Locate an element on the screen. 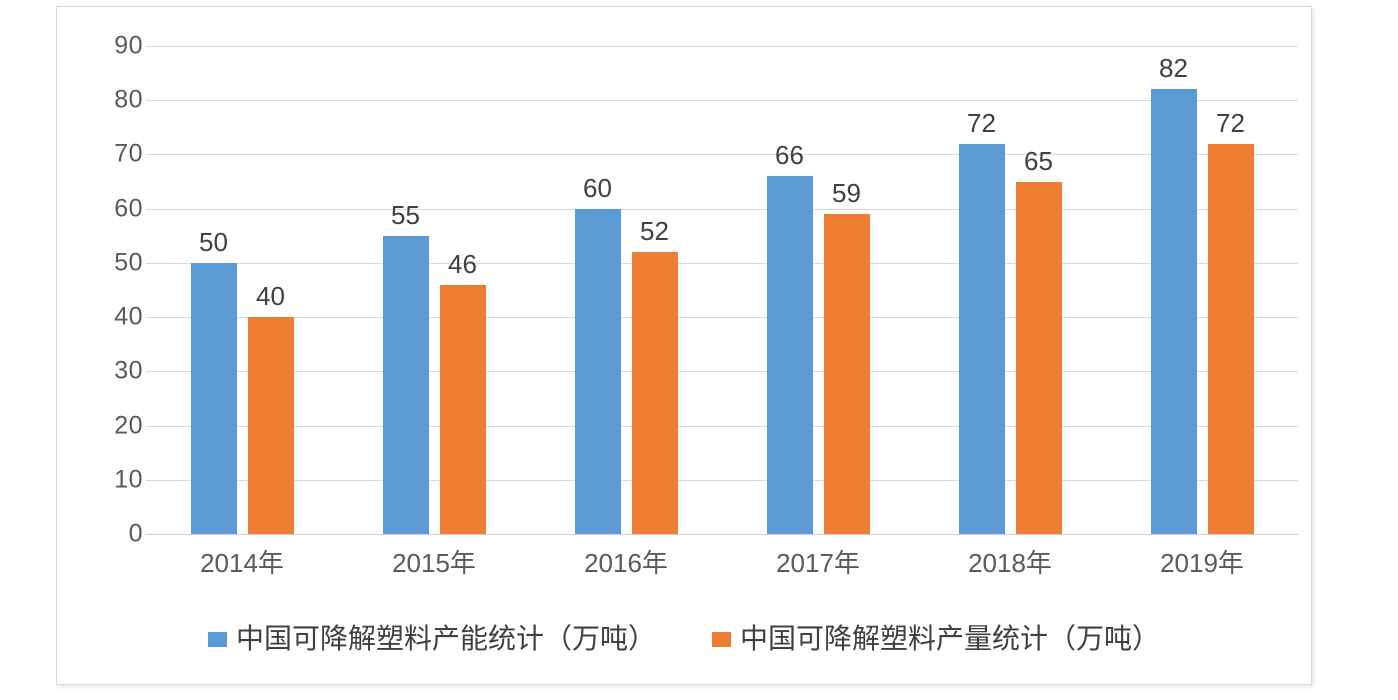 This screenshot has height=700, width=1398. bar-2018年-series-0 is located at coordinates (981, 338).